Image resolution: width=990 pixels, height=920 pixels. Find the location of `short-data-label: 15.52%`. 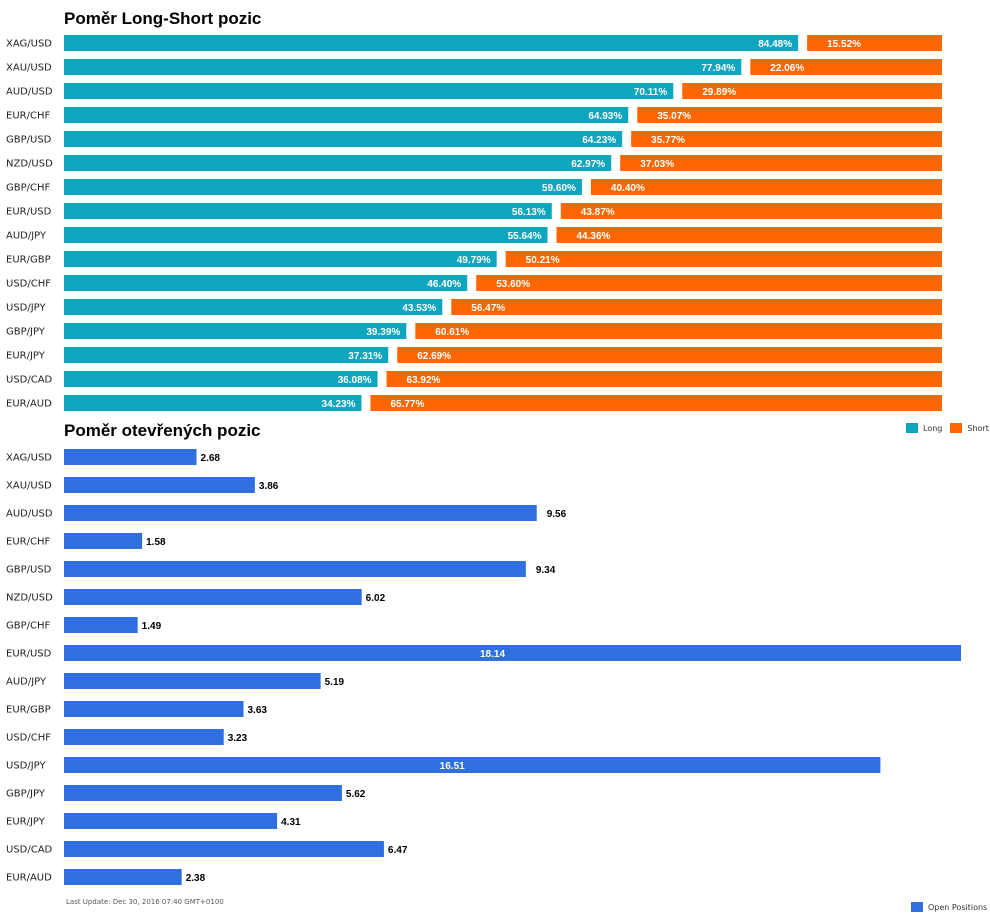

short-data-label: 15.52% is located at coordinates (844, 44).